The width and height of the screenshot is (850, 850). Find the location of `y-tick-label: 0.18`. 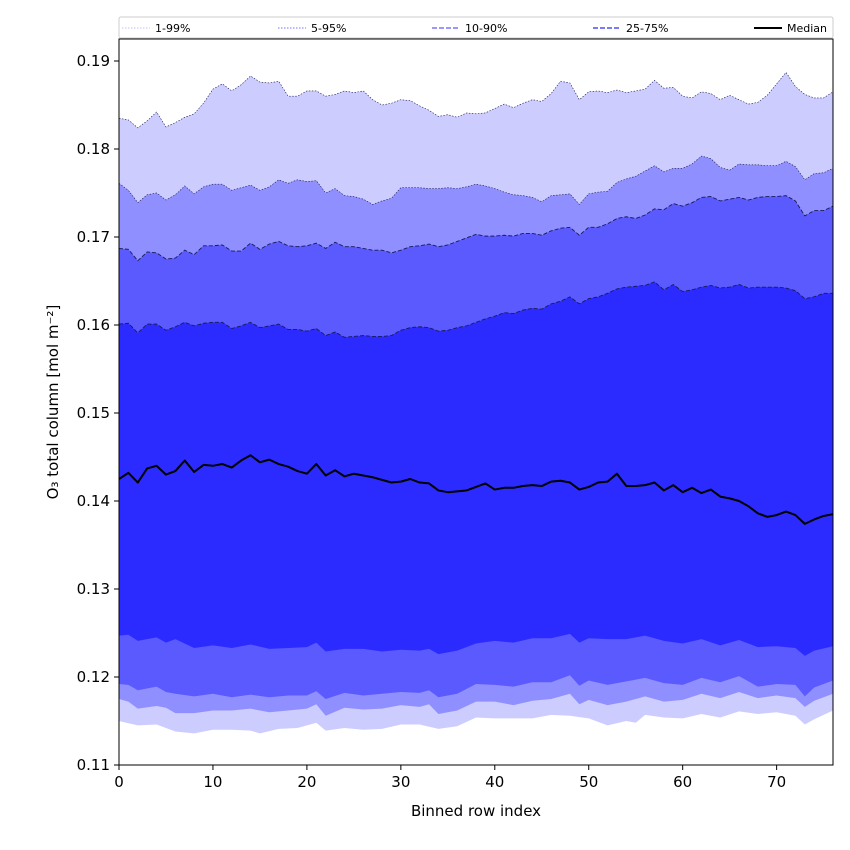

y-tick-label: 0.18 is located at coordinates (93, 149).